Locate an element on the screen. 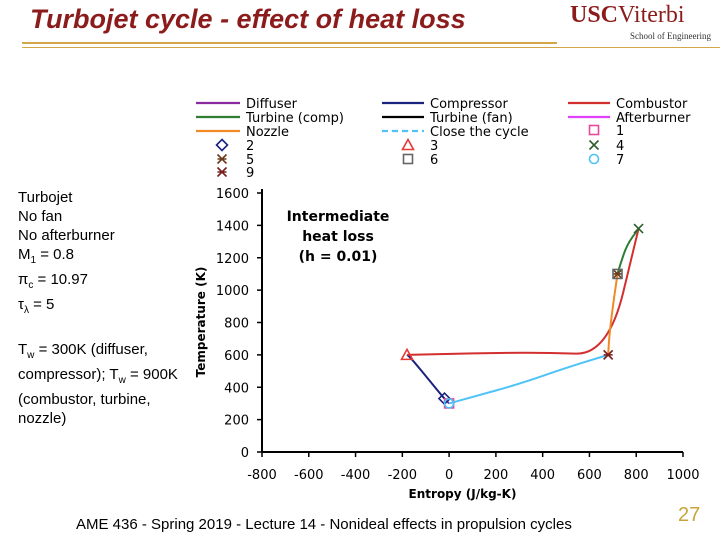  y-tick-label: 0 is located at coordinates (245, 453).